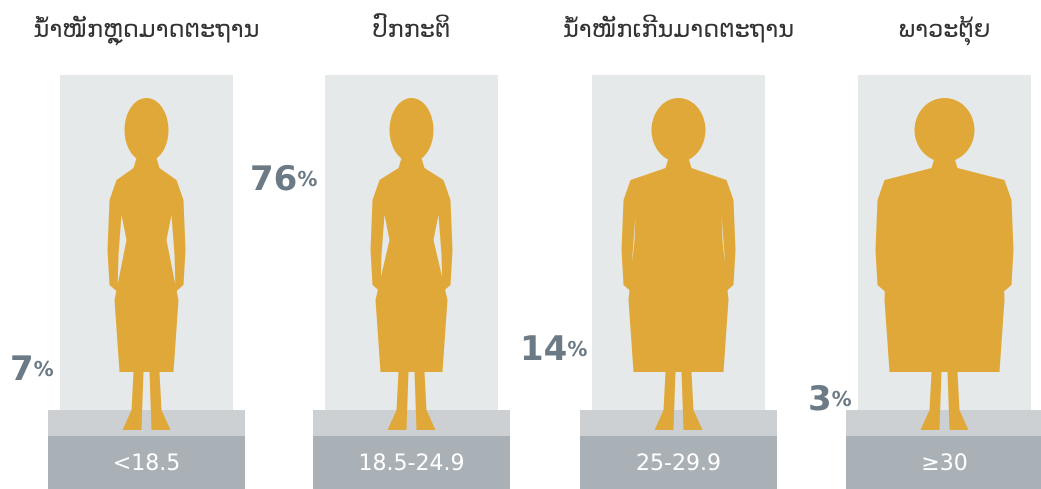 This screenshot has width=1041, height=489. I want to click on percent-number: 14, so click(543, 349).